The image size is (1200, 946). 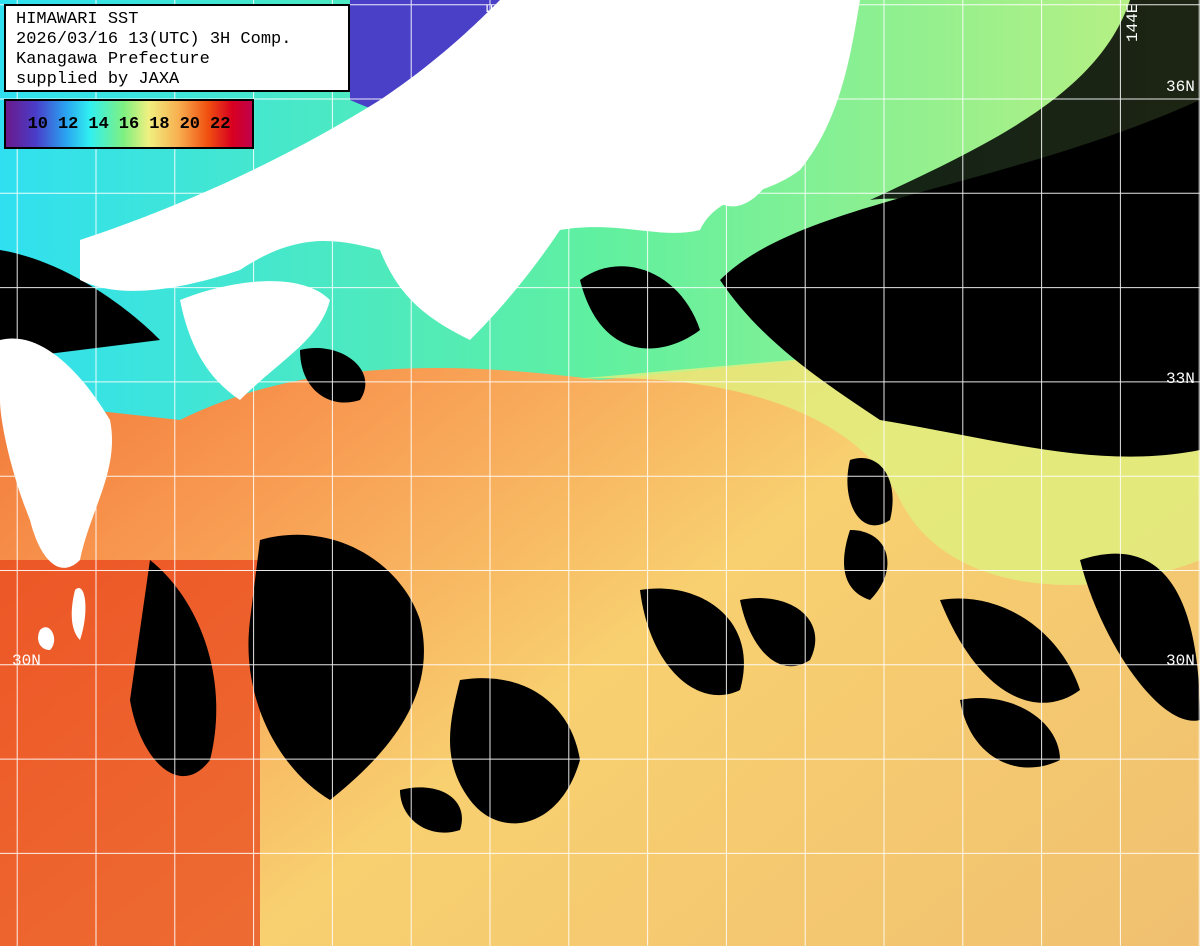 What do you see at coordinates (255, 340) in the screenshot?
I see `shikoku` at bounding box center [255, 340].